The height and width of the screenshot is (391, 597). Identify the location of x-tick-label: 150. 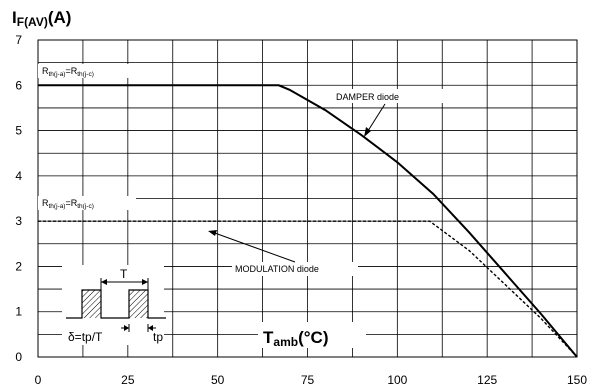
(577, 380).